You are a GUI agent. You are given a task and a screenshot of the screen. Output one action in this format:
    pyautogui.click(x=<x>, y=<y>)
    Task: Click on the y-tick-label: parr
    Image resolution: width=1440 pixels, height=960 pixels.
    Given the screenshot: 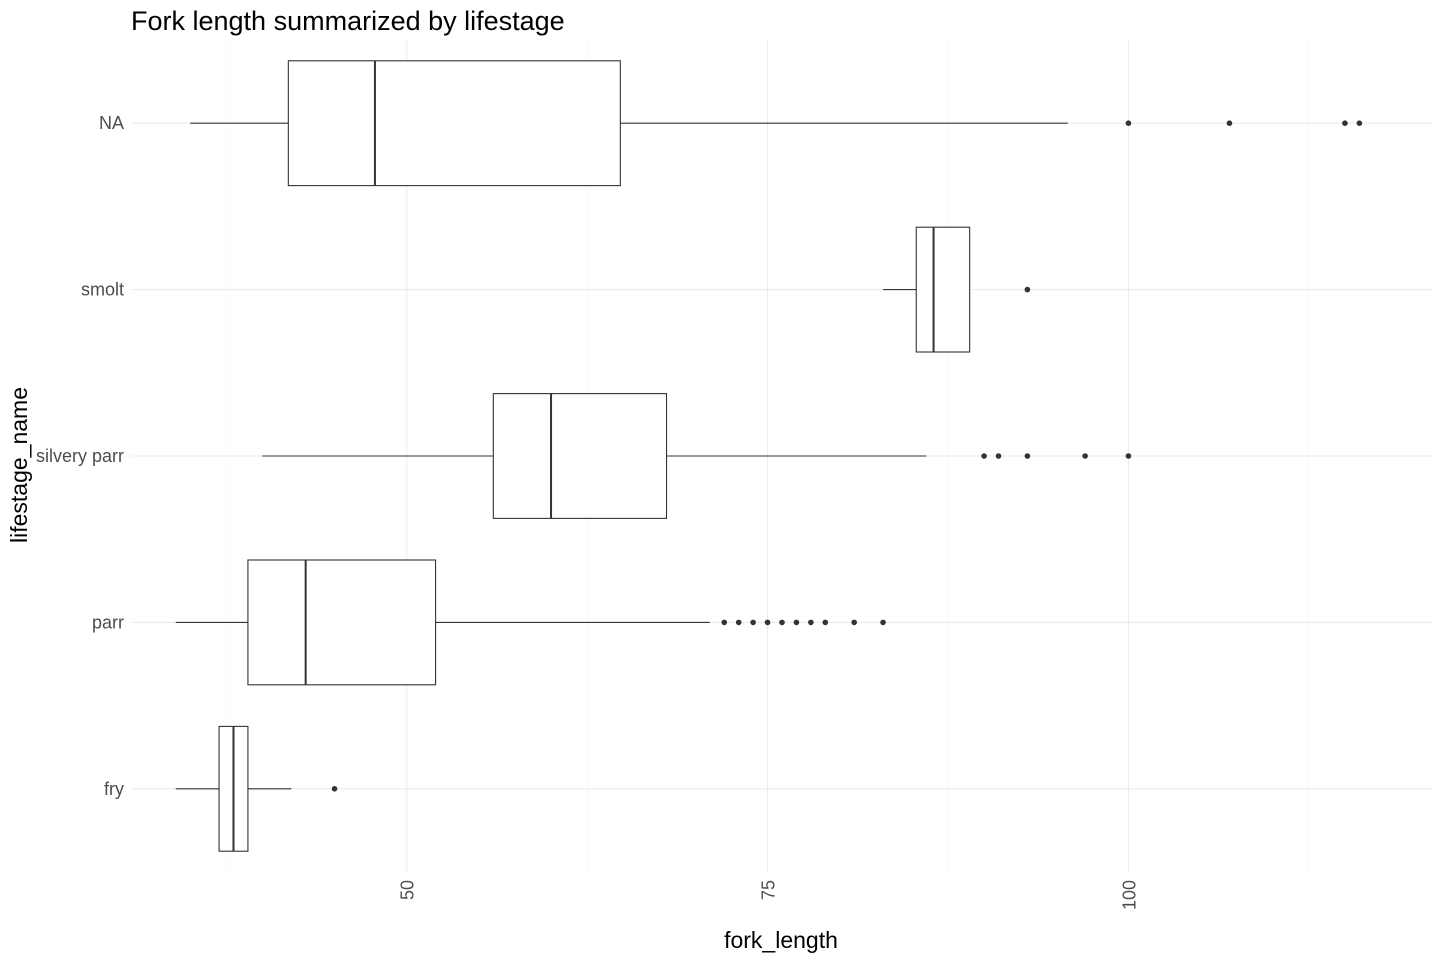 What is the action you would take?
    pyautogui.click(x=108, y=622)
    